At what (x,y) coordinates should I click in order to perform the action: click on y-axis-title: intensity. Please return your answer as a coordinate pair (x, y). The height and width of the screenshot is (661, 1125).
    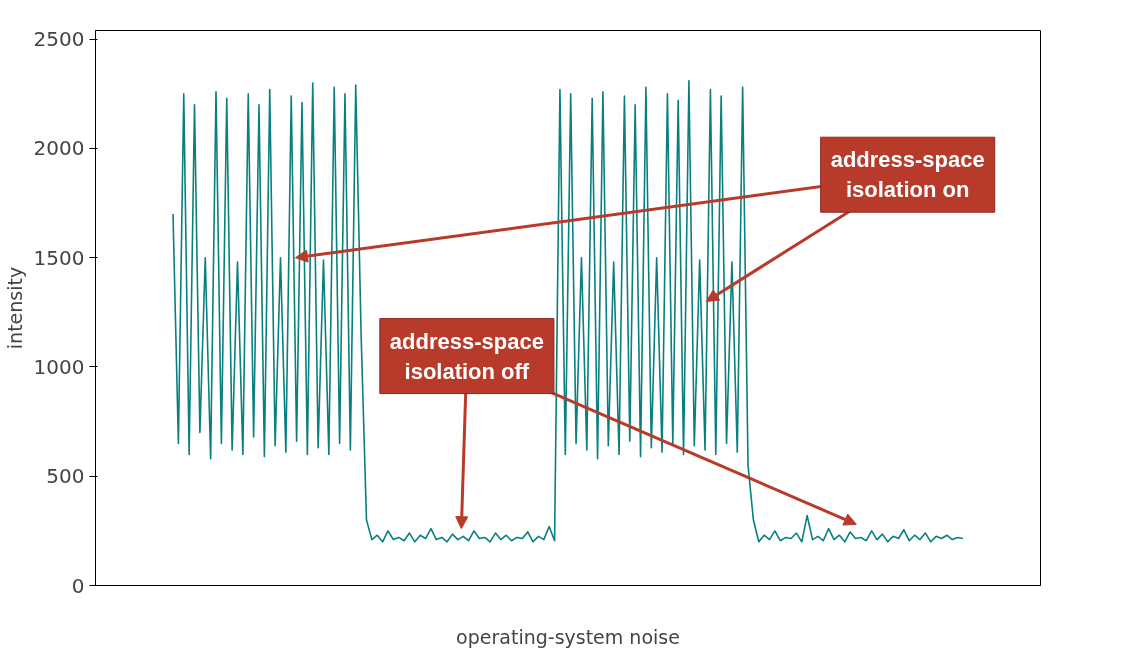
    Looking at the image, I should click on (14, 308).